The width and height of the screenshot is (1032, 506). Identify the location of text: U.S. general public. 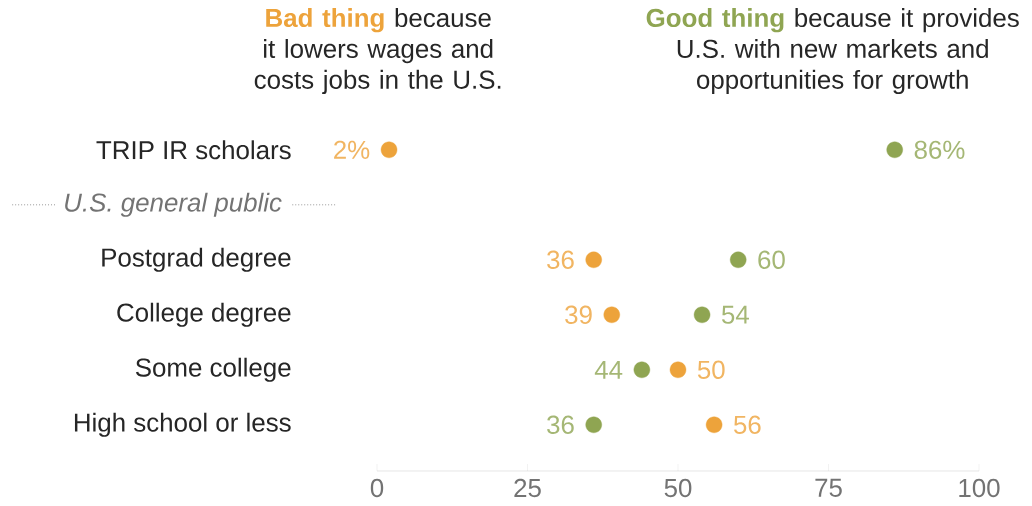
(173, 204).